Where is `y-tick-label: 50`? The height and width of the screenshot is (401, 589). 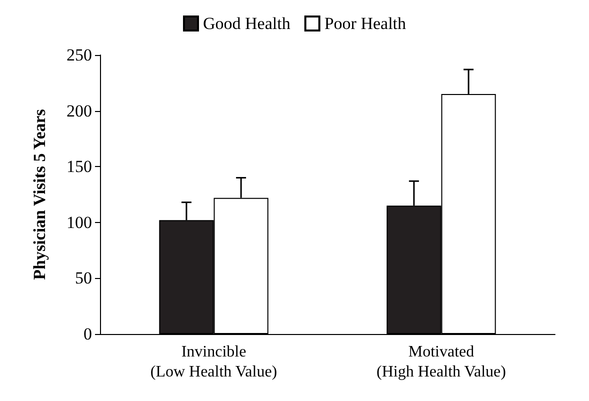 y-tick-label: 50 is located at coordinates (83, 278).